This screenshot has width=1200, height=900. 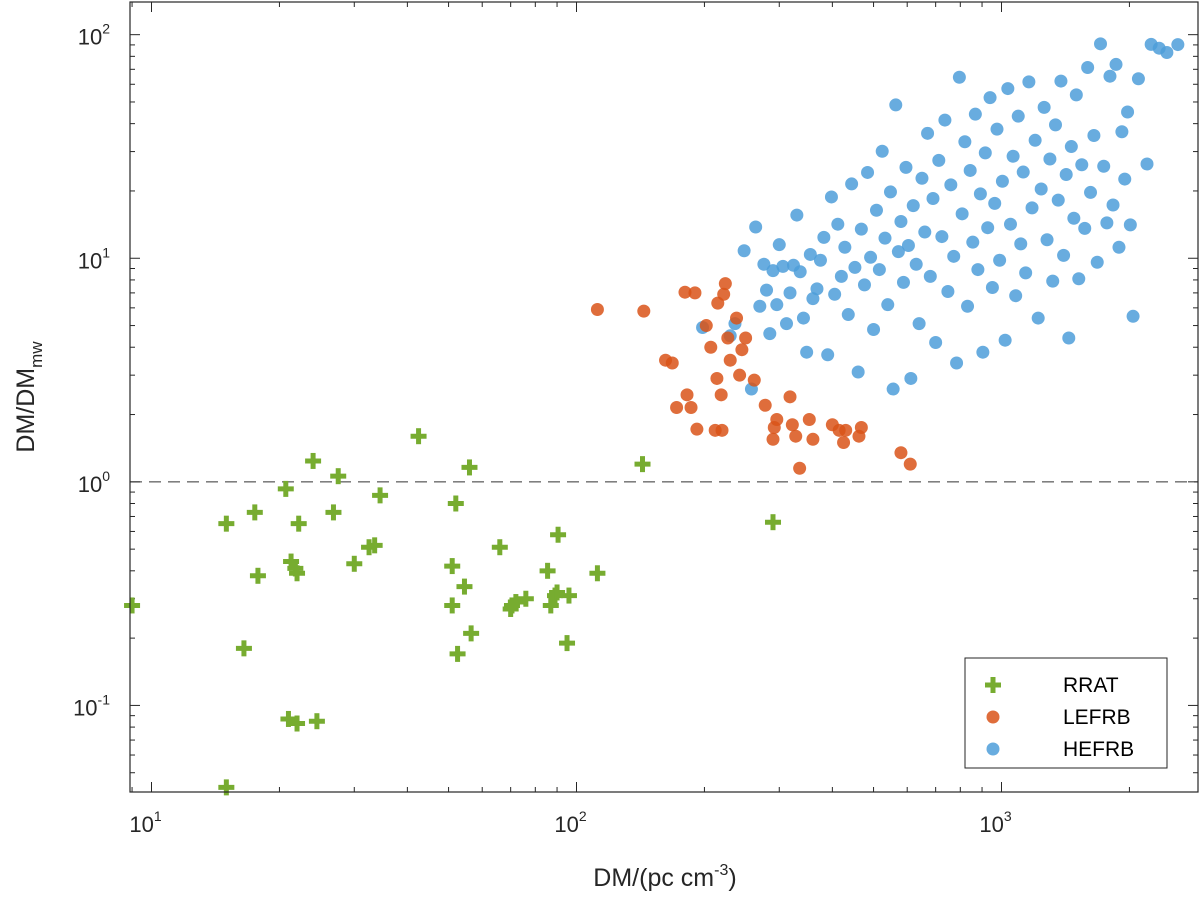 What do you see at coordinates (1091, 685) in the screenshot?
I see `legend-label: RRAT` at bounding box center [1091, 685].